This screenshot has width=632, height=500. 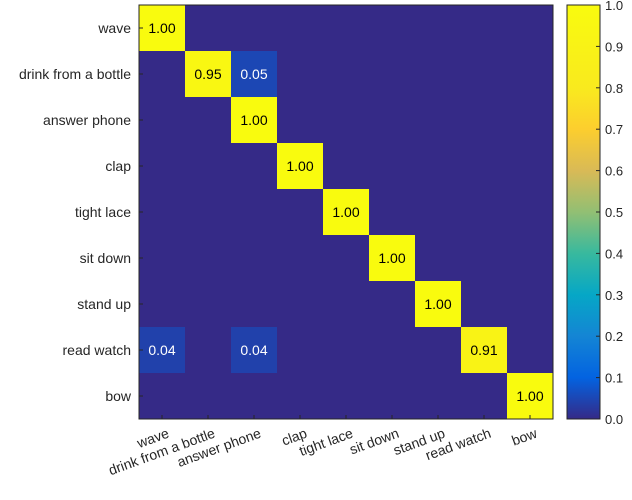 I want to click on colorbar-tick-label: 0.7, so click(x=614, y=129).